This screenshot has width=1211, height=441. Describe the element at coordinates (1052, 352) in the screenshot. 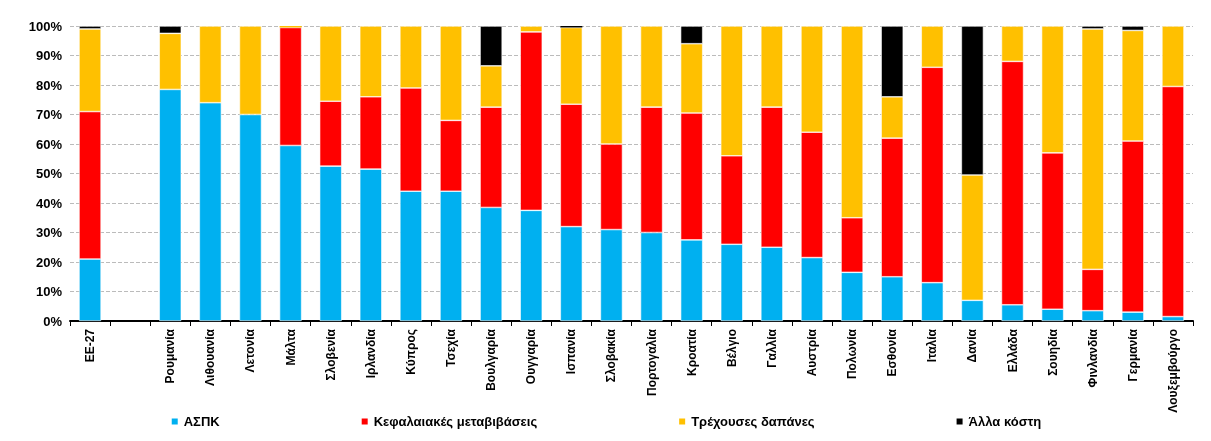

I see `x-tick-label: Σουηδία` at that location.